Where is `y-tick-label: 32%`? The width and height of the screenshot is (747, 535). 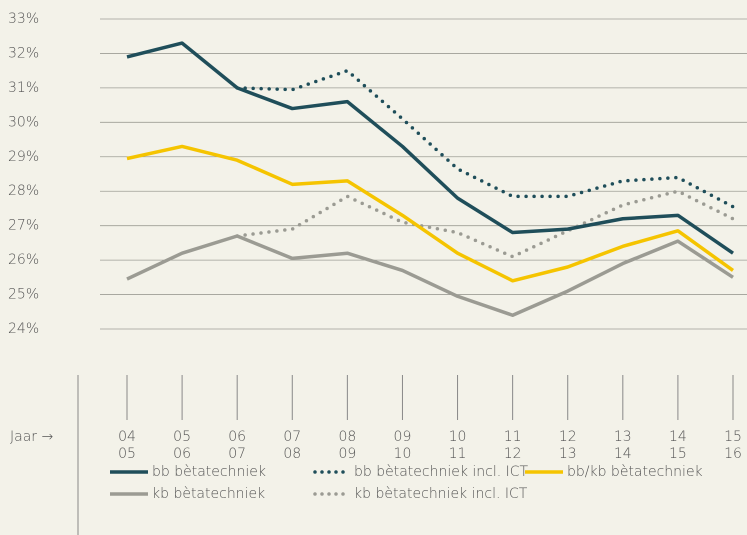 y-tick-label: 32% is located at coordinates (23, 53).